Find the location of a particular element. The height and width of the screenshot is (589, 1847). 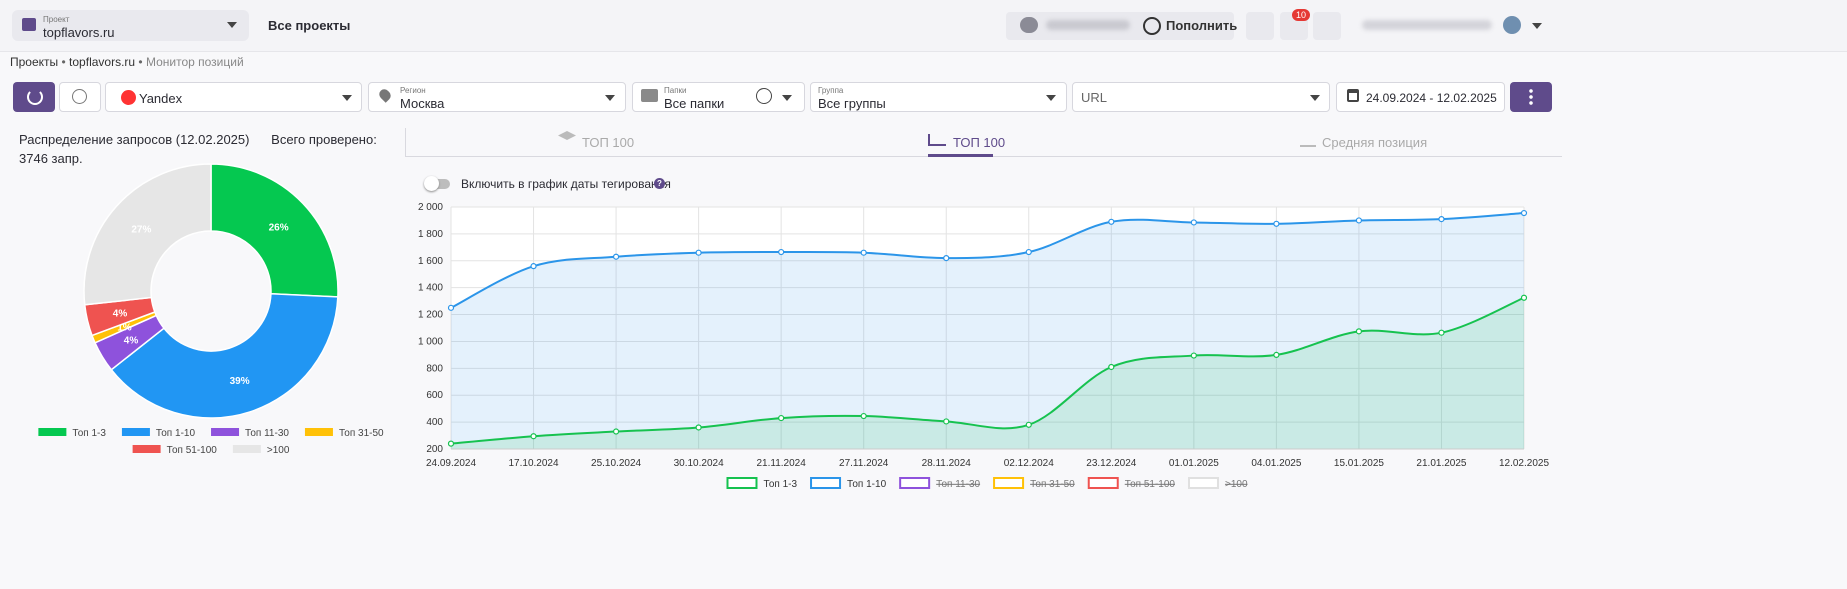

x-tick-label: 25.10.2024 is located at coordinates (616, 463).